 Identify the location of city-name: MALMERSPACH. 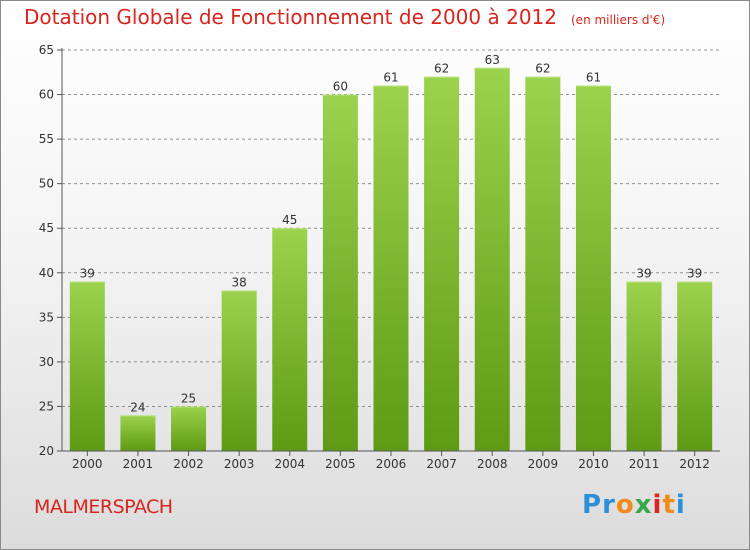
(103, 507).